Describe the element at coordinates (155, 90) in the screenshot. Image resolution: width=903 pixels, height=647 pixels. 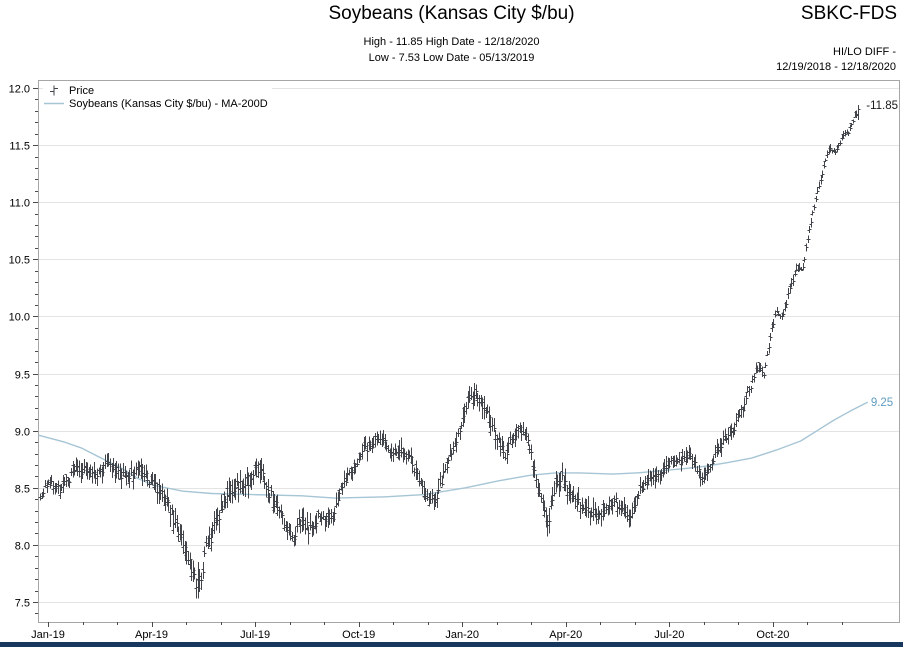
I see `legend-row-price: Price` at that location.